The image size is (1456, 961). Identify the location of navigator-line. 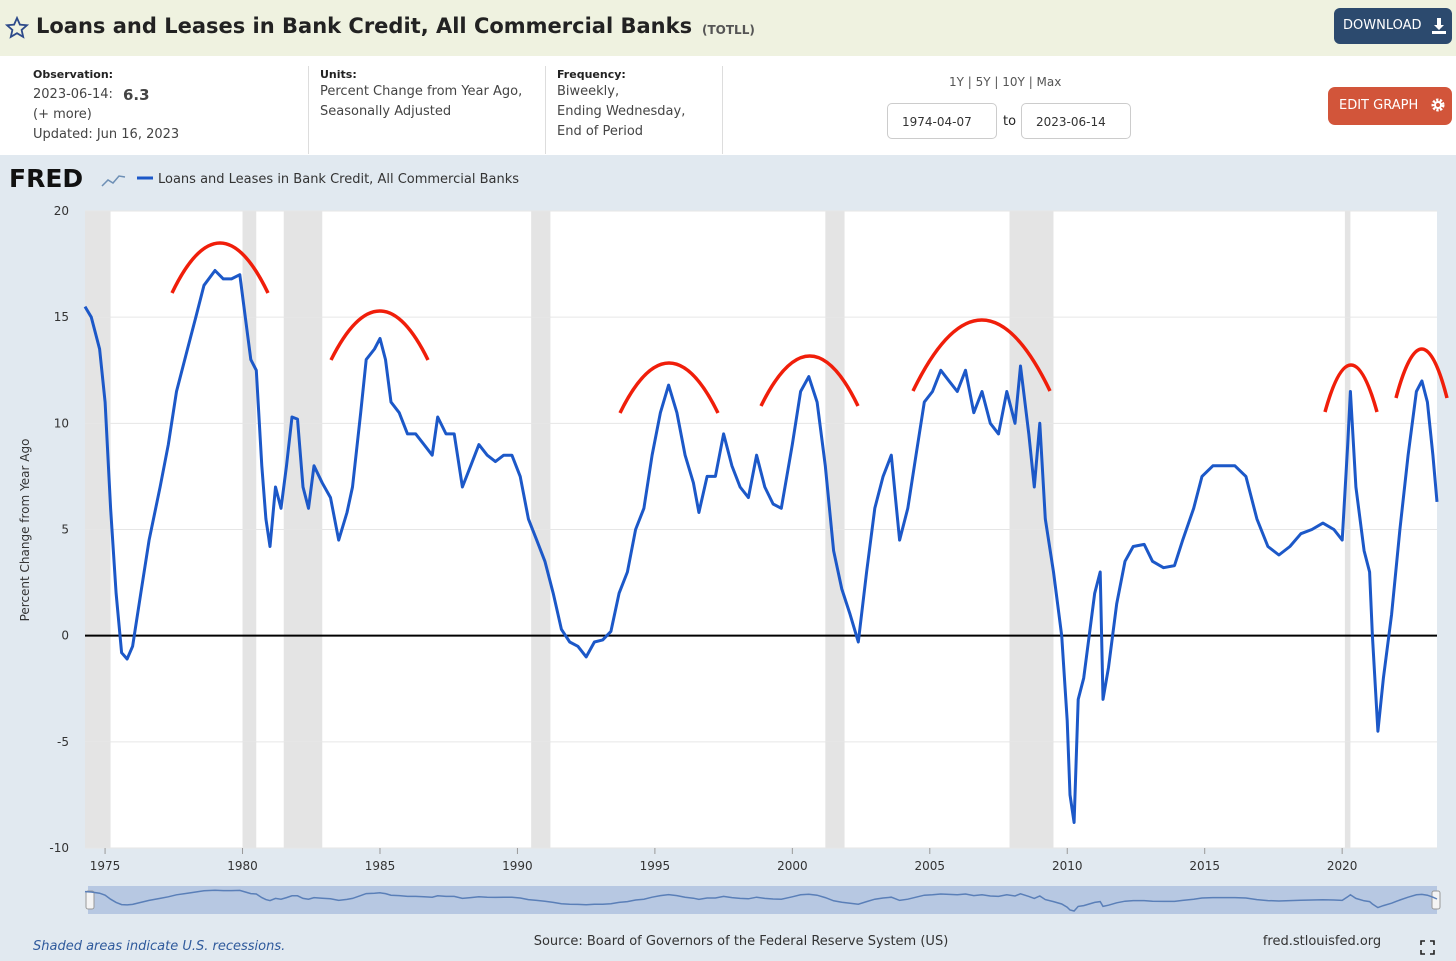
(761, 900).